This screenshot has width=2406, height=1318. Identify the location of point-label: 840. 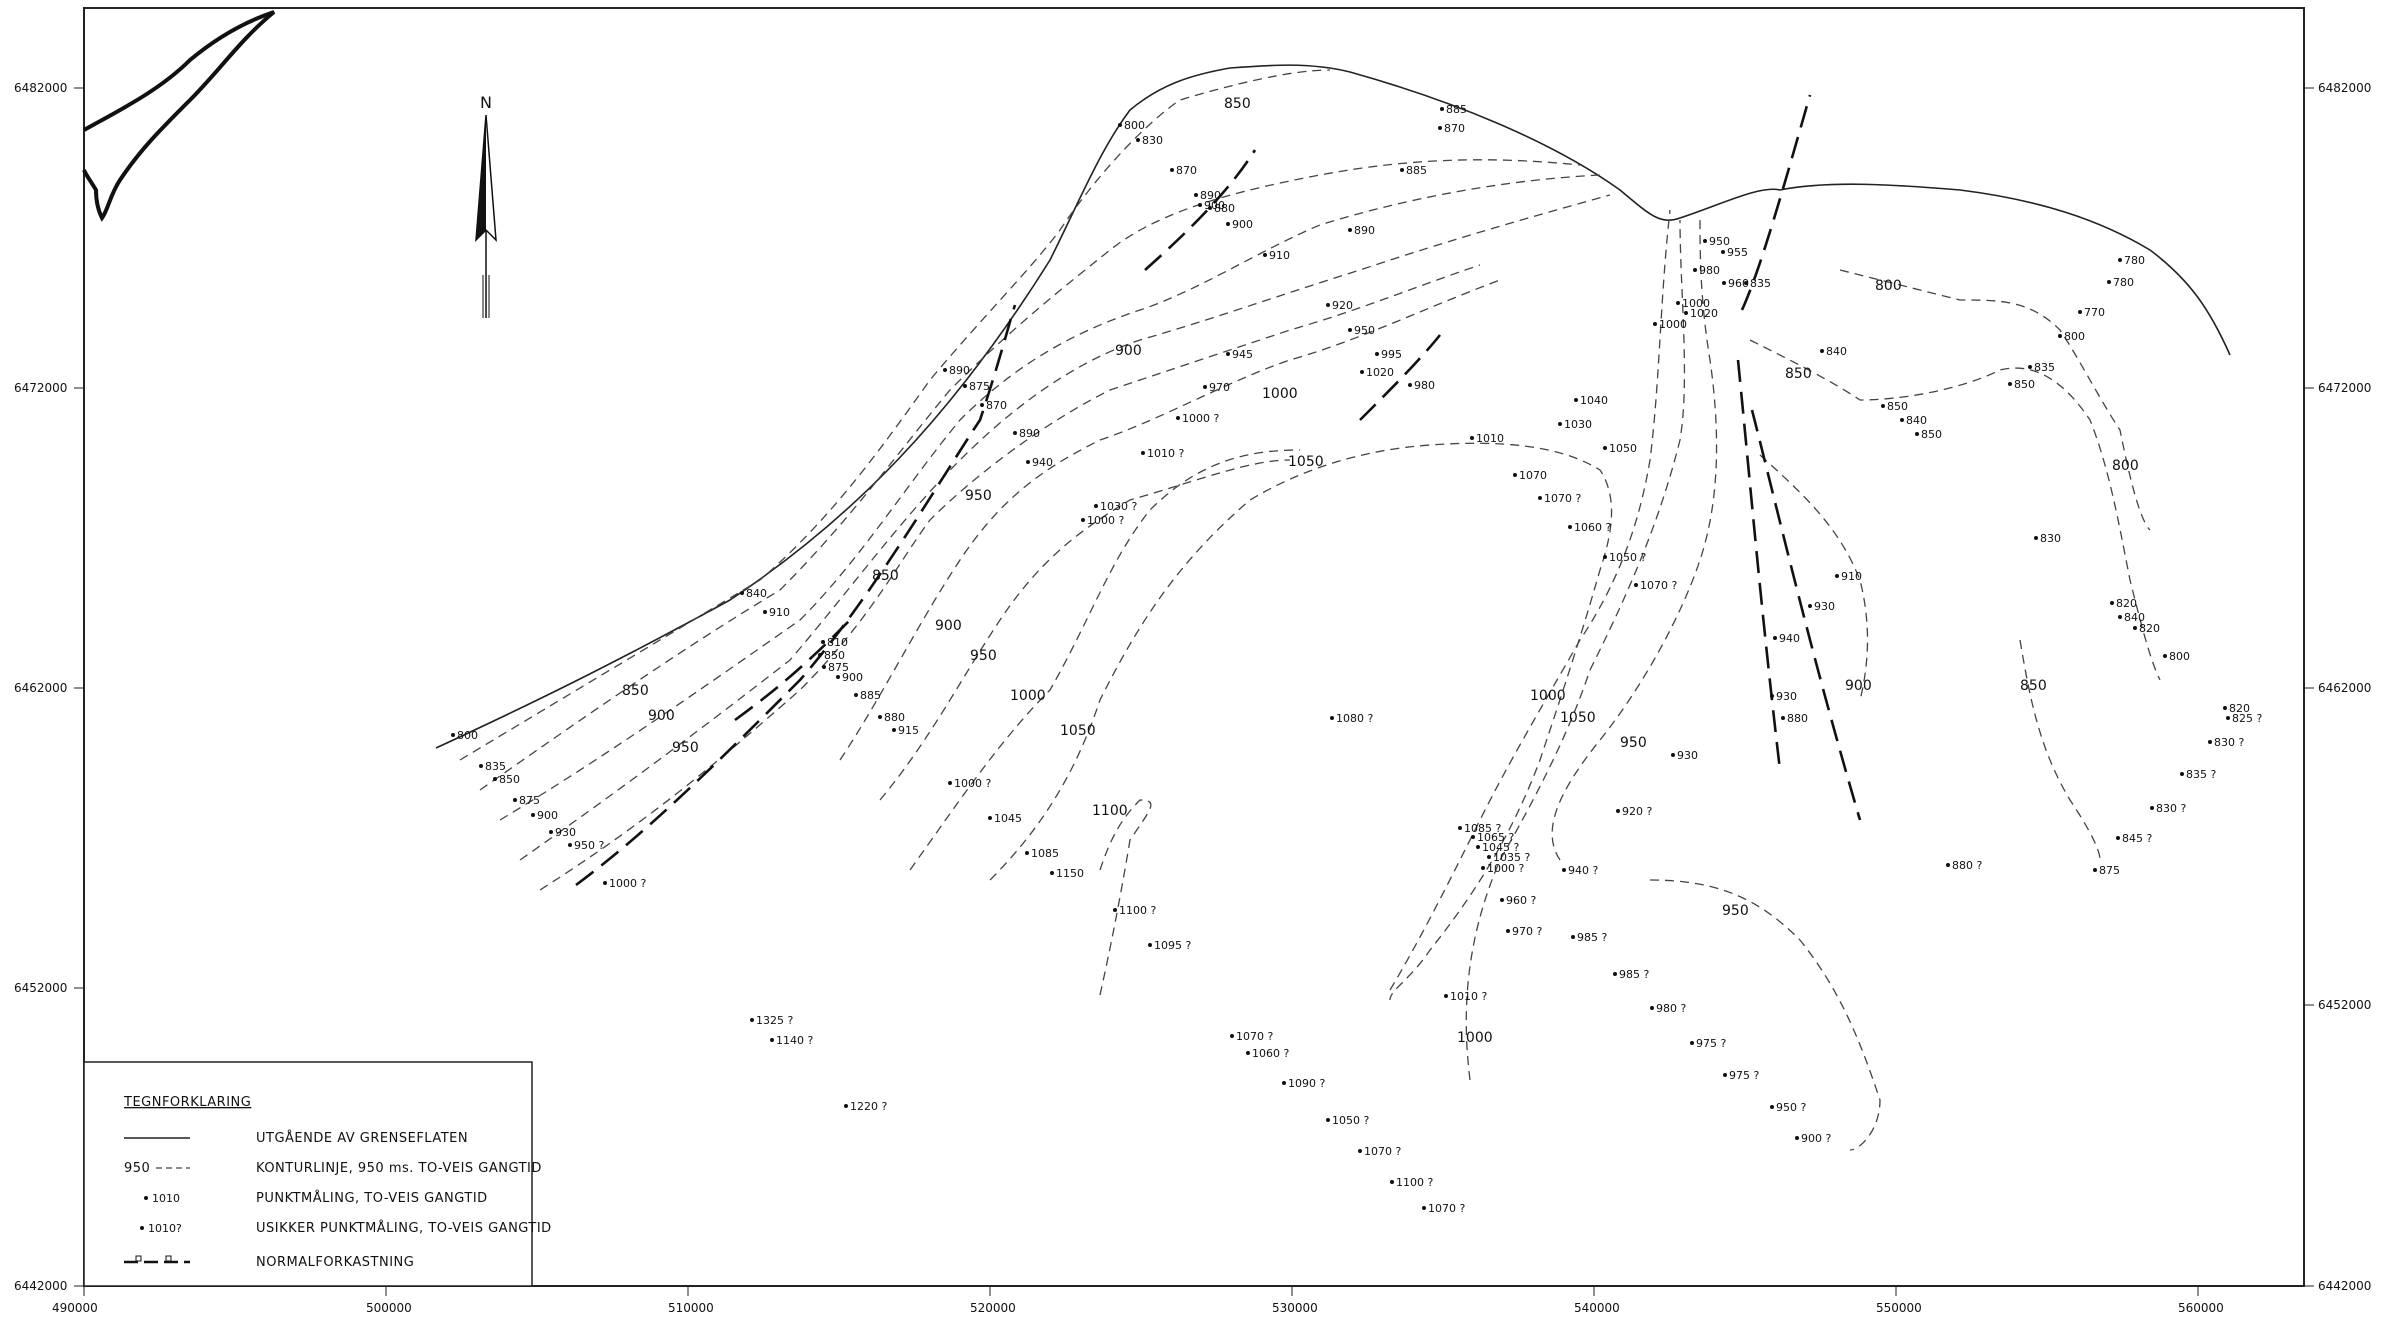
(756, 593).